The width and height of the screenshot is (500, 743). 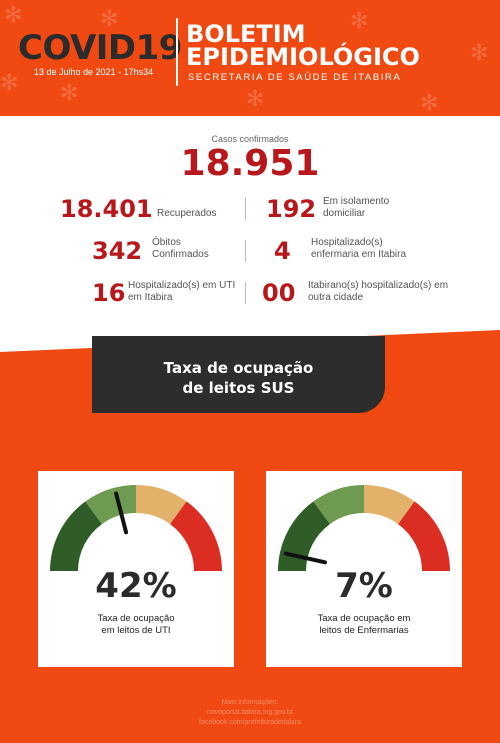 I want to click on home-isolation-value: 192, so click(x=291, y=209).